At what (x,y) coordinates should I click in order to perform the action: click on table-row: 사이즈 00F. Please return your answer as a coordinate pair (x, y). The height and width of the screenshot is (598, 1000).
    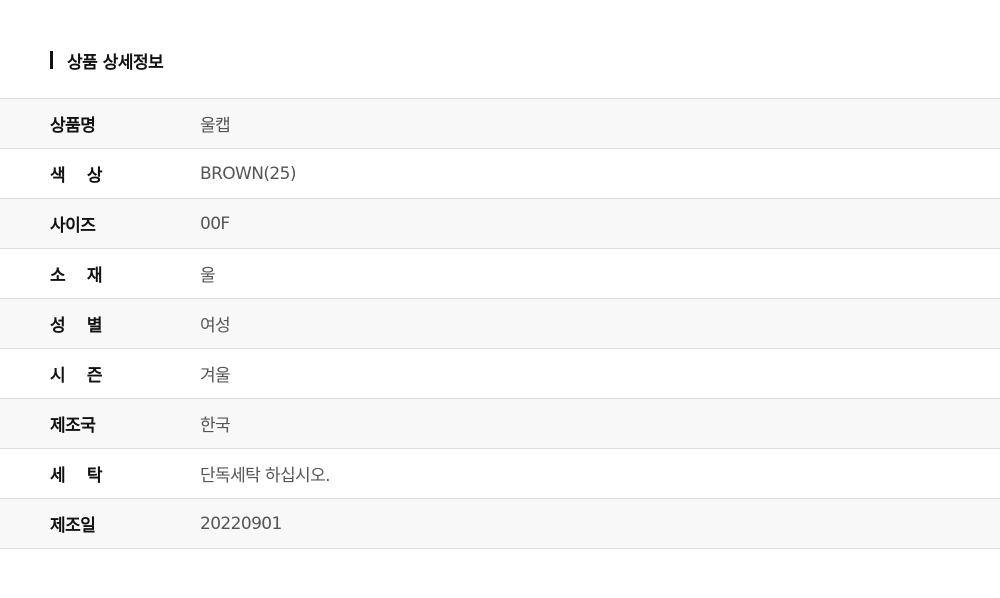
    Looking at the image, I should click on (500, 224).